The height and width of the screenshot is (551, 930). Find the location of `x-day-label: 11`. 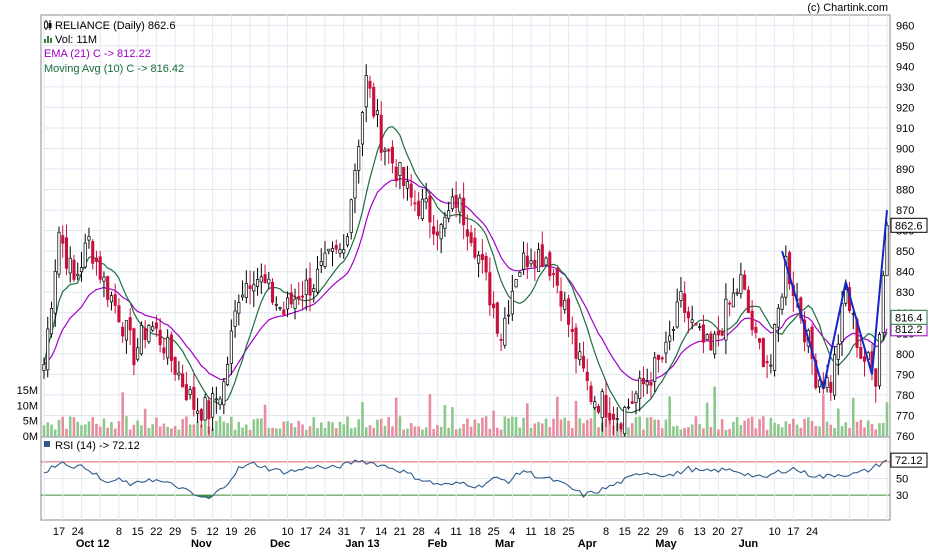

x-day-label: 11 is located at coordinates (455, 532).